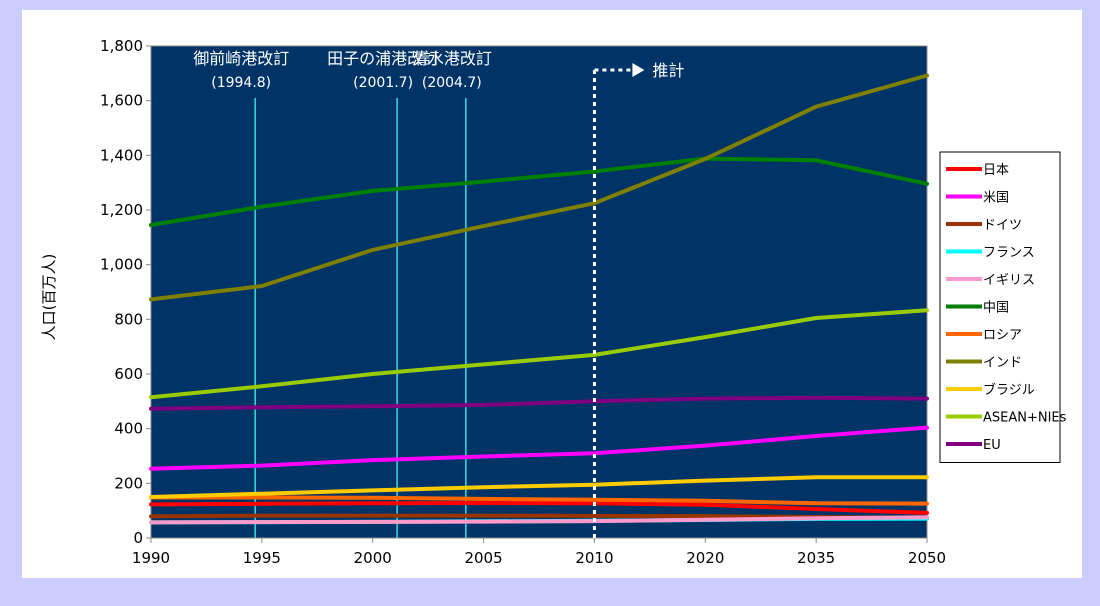 This screenshot has width=1100, height=606. I want to click on legend-label: インド, so click(1002, 363).